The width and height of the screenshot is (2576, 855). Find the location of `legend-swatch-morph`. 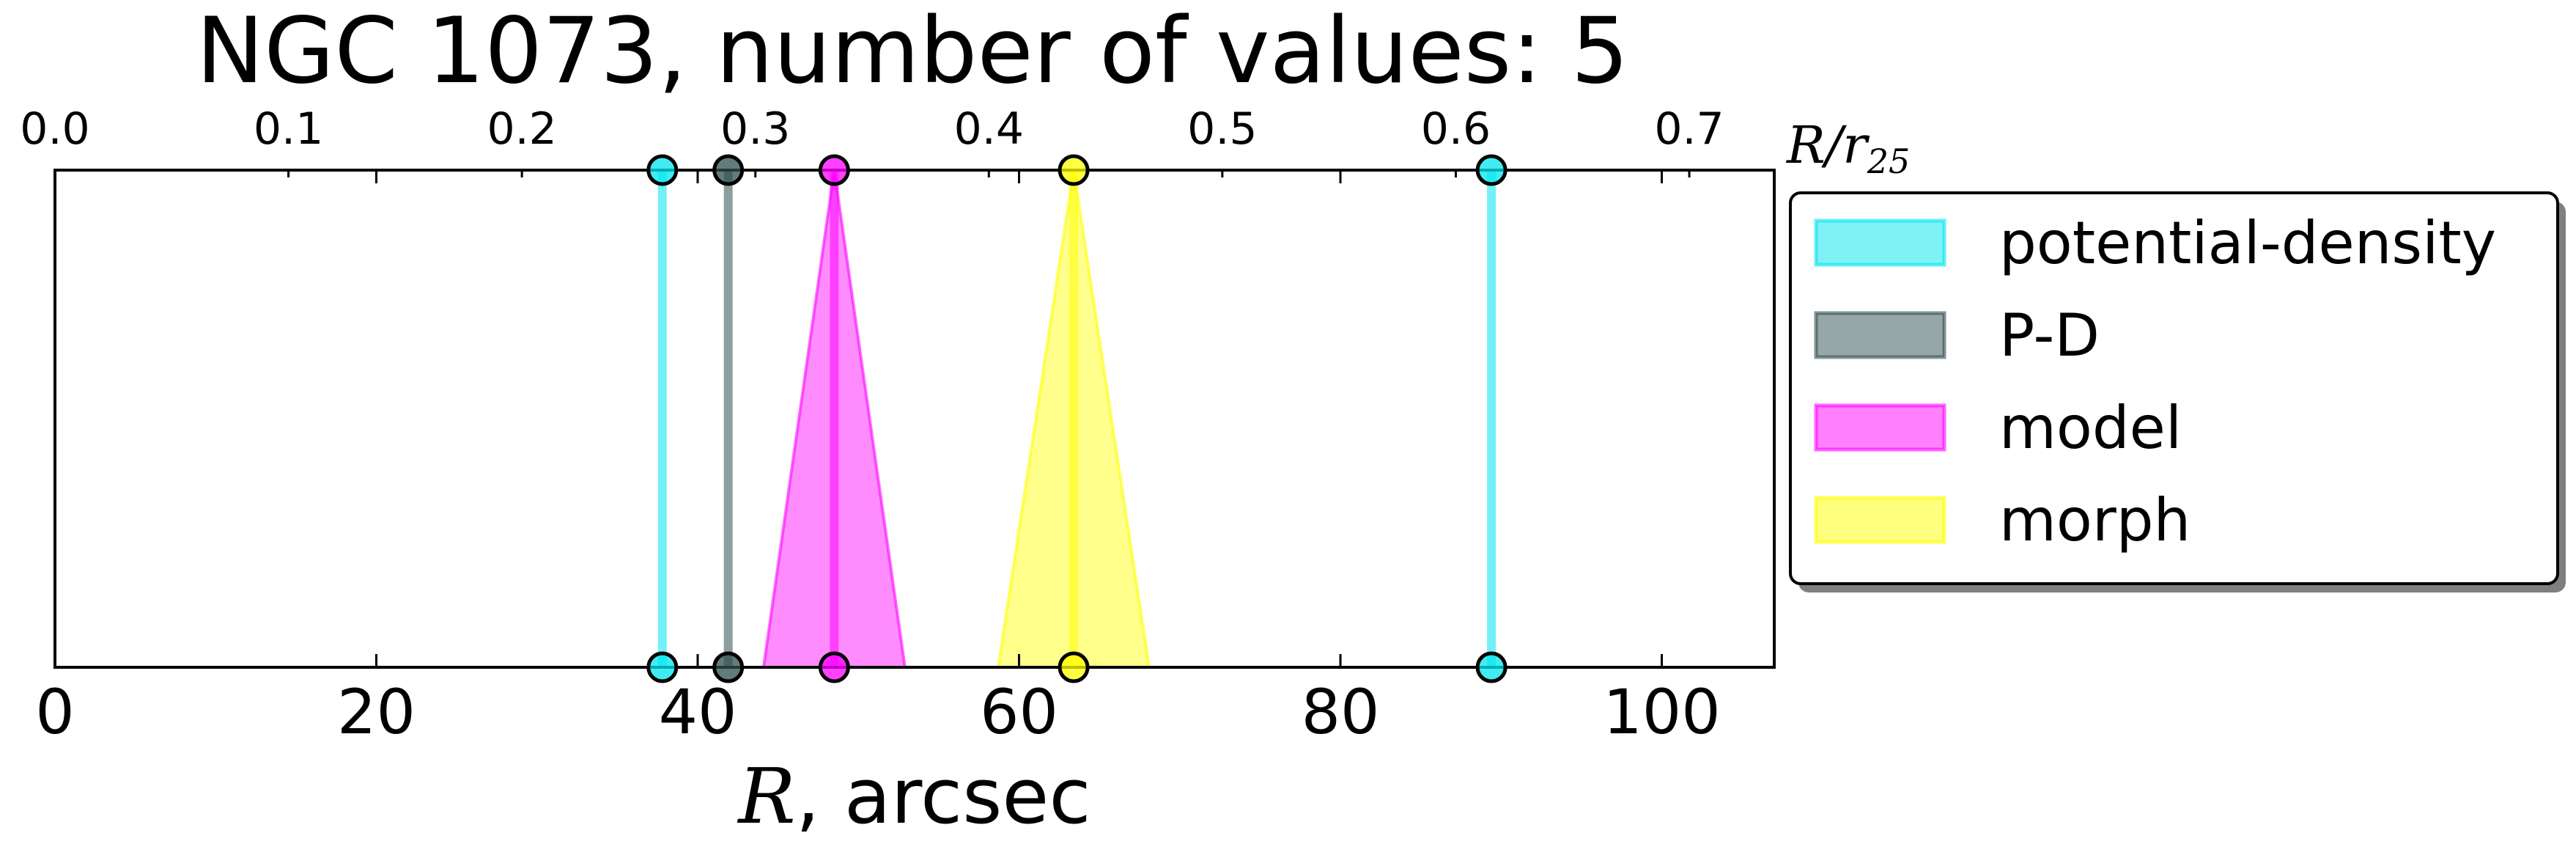

legend-swatch-morph is located at coordinates (1880, 520).